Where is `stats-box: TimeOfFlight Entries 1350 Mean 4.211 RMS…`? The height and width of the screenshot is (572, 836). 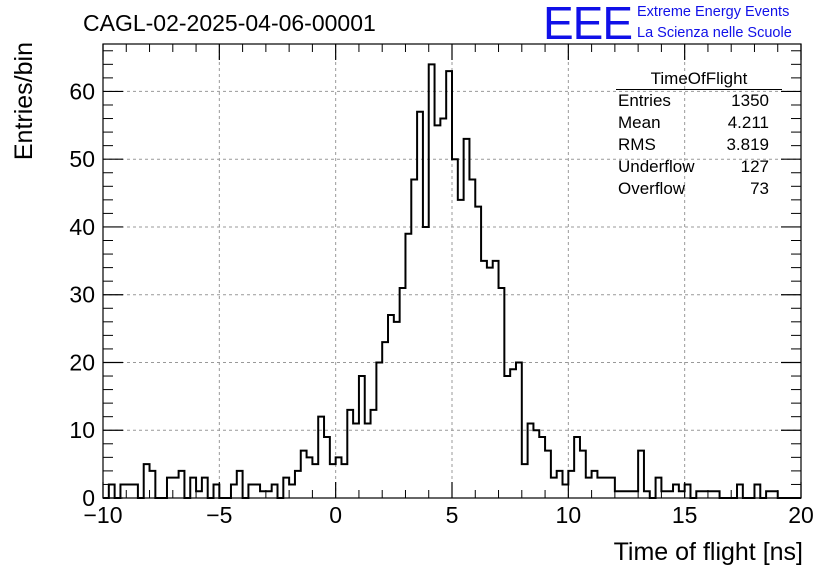 stats-box: TimeOfFlight Entries 1350 Mean 4.211 RMS… is located at coordinates (696, 134).